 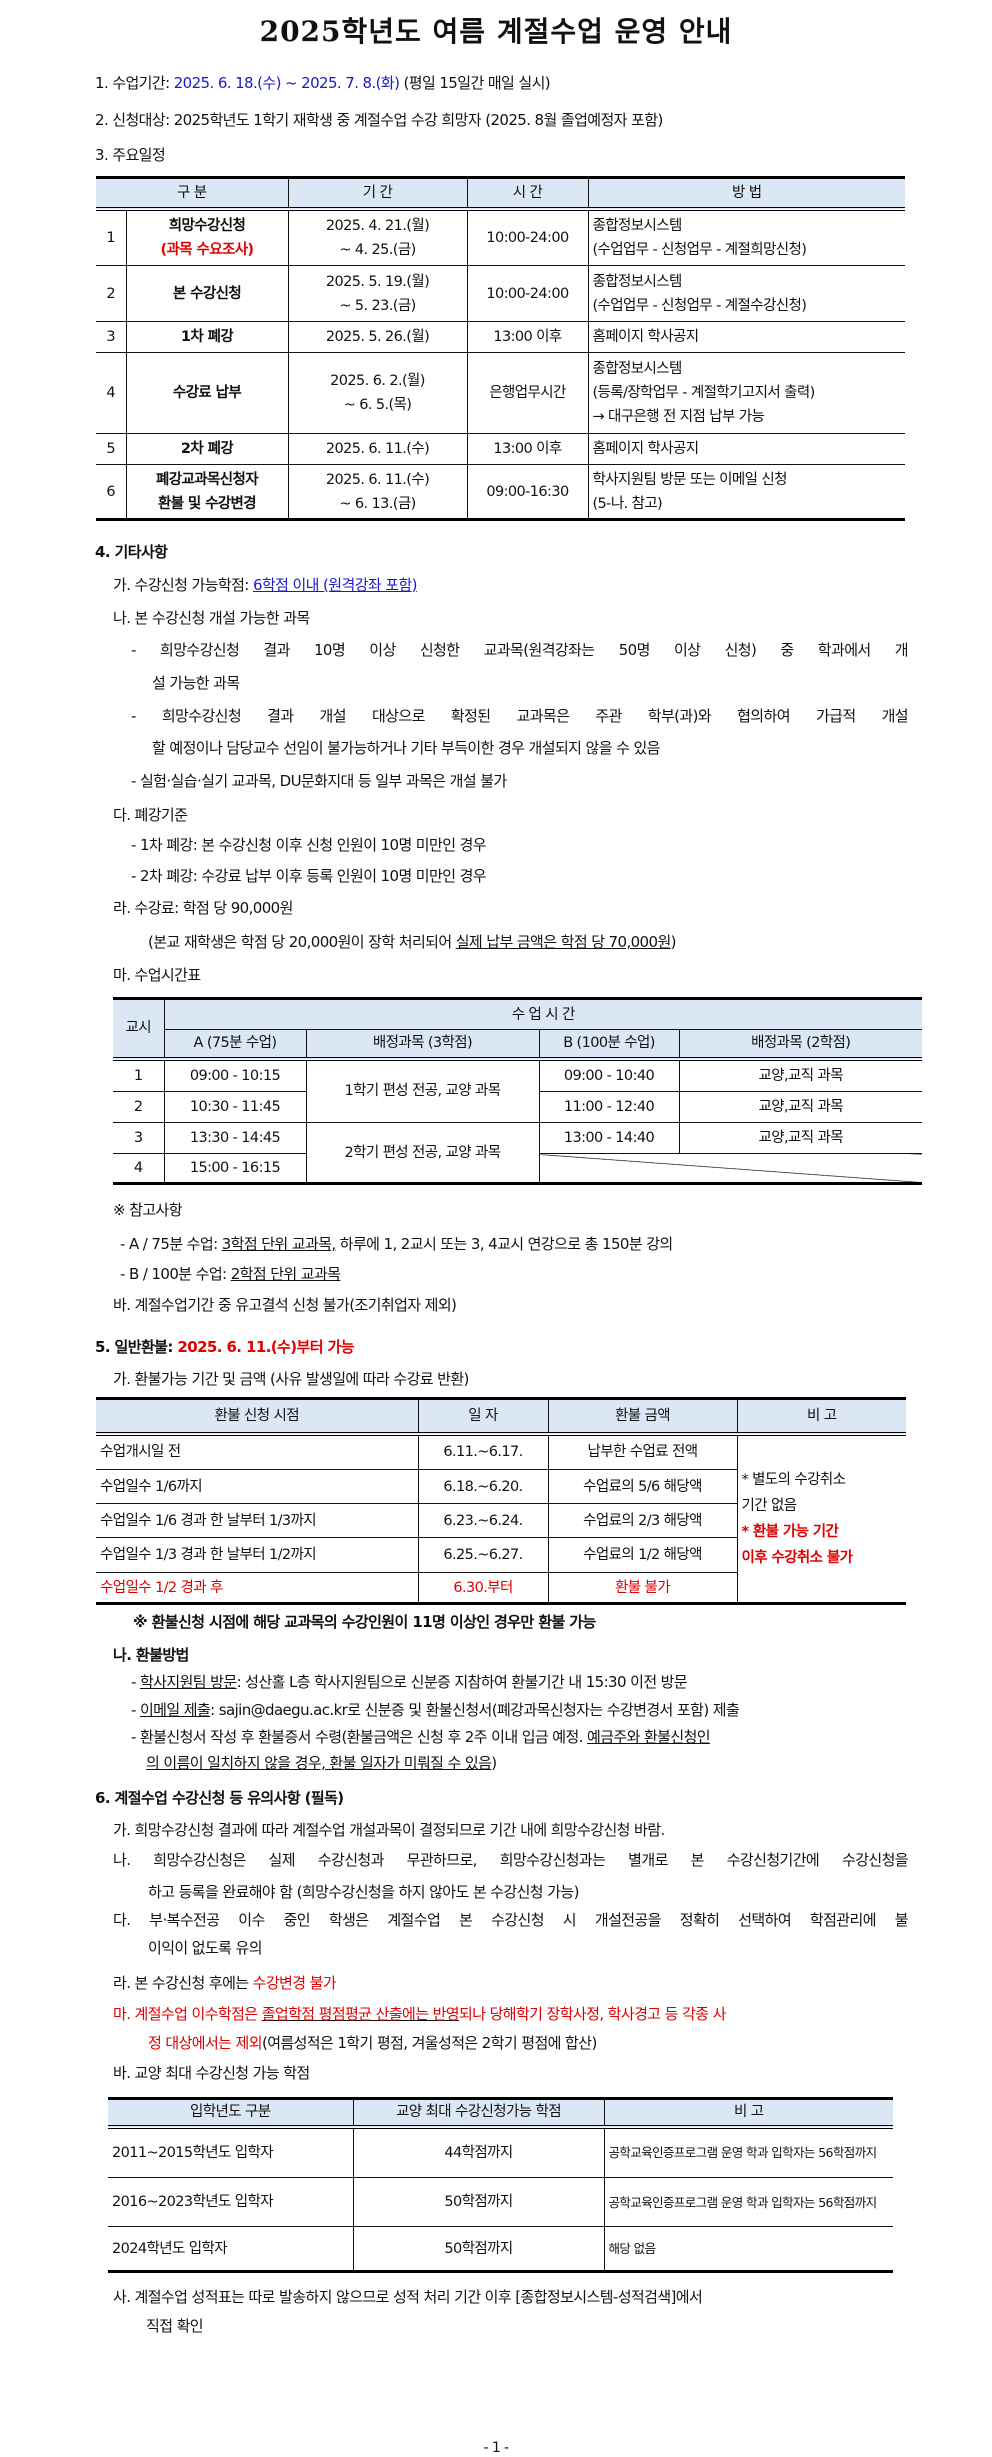 I want to click on section-heading: 3. 주요일정, so click(x=130, y=155).